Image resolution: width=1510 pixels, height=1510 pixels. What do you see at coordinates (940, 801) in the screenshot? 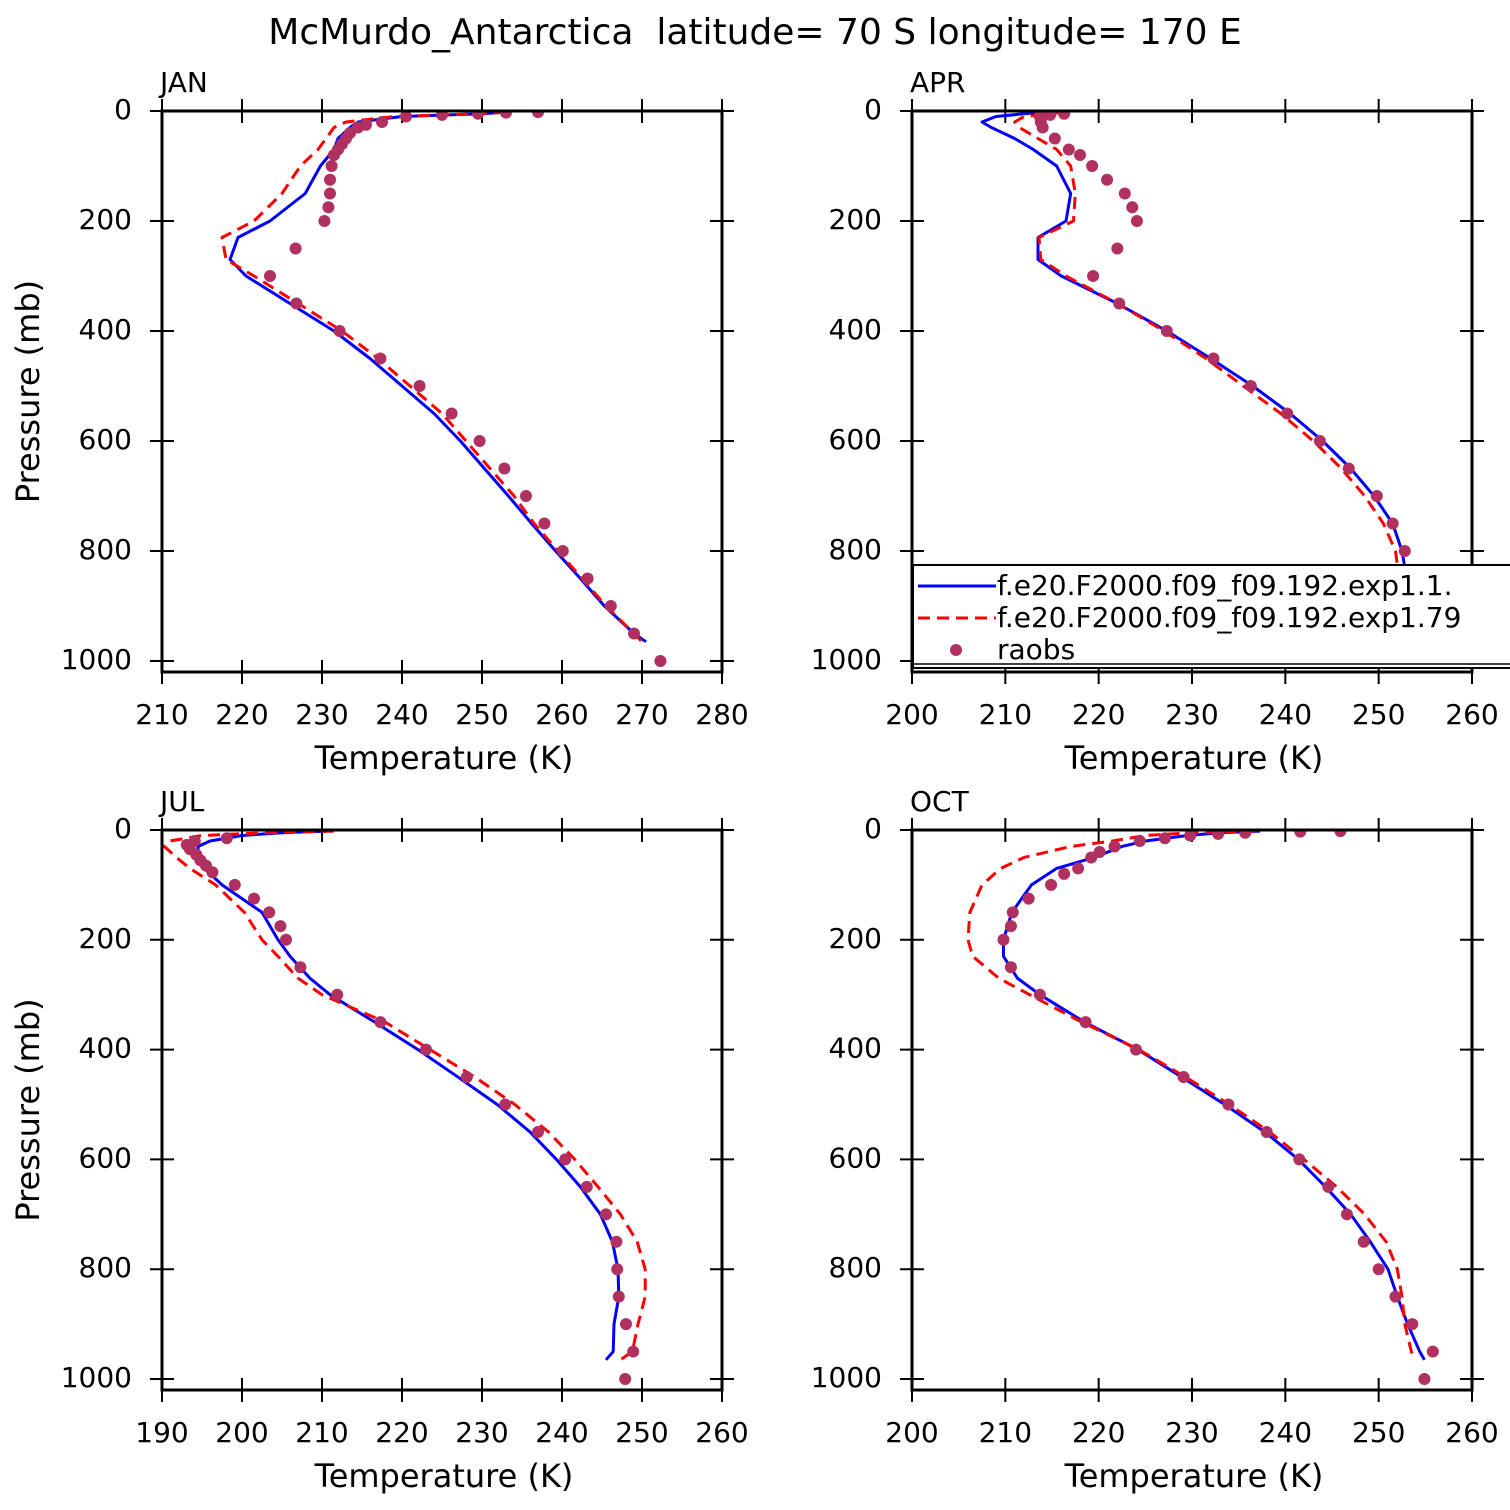
I see `panel-title: OCT` at bounding box center [940, 801].